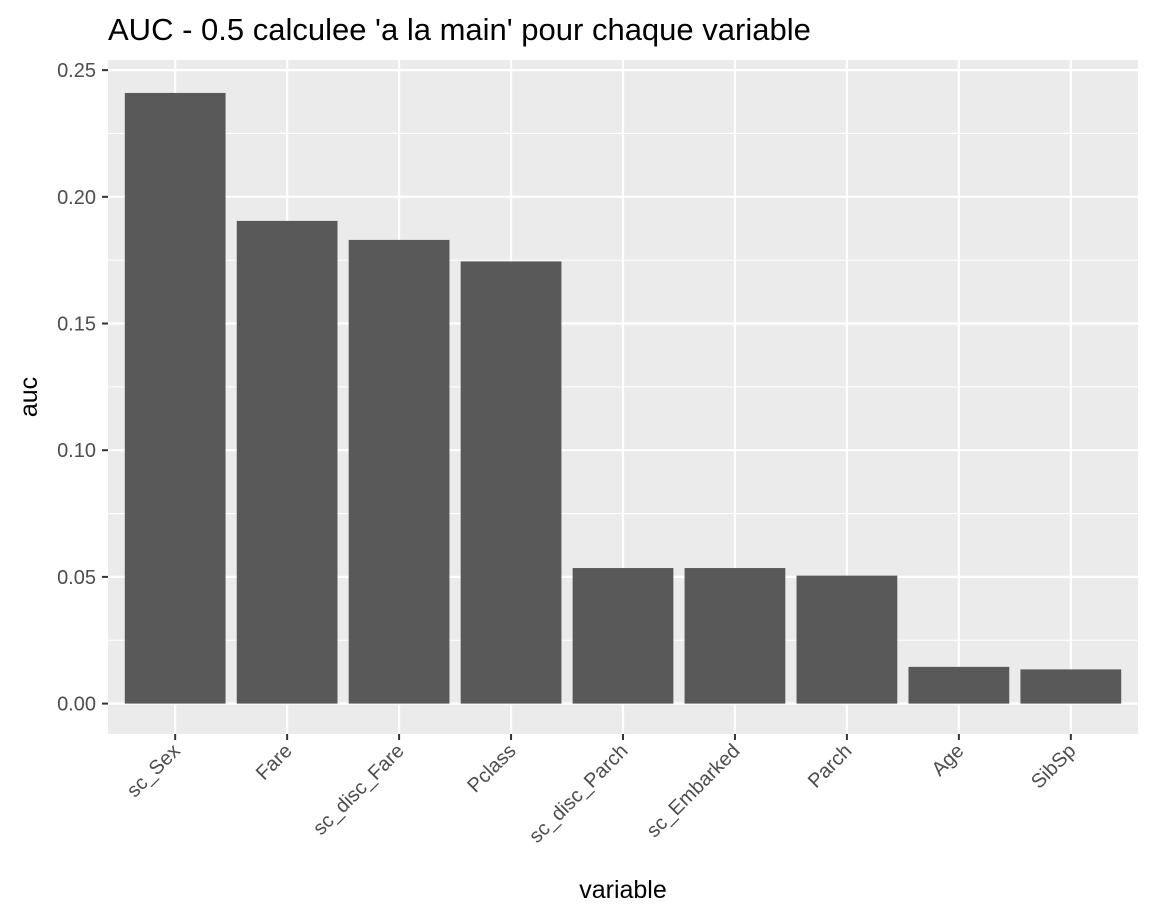 This screenshot has width=1152, height=921. What do you see at coordinates (693, 791) in the screenshot?
I see `x-tick-label: sc_Embarked` at bounding box center [693, 791].